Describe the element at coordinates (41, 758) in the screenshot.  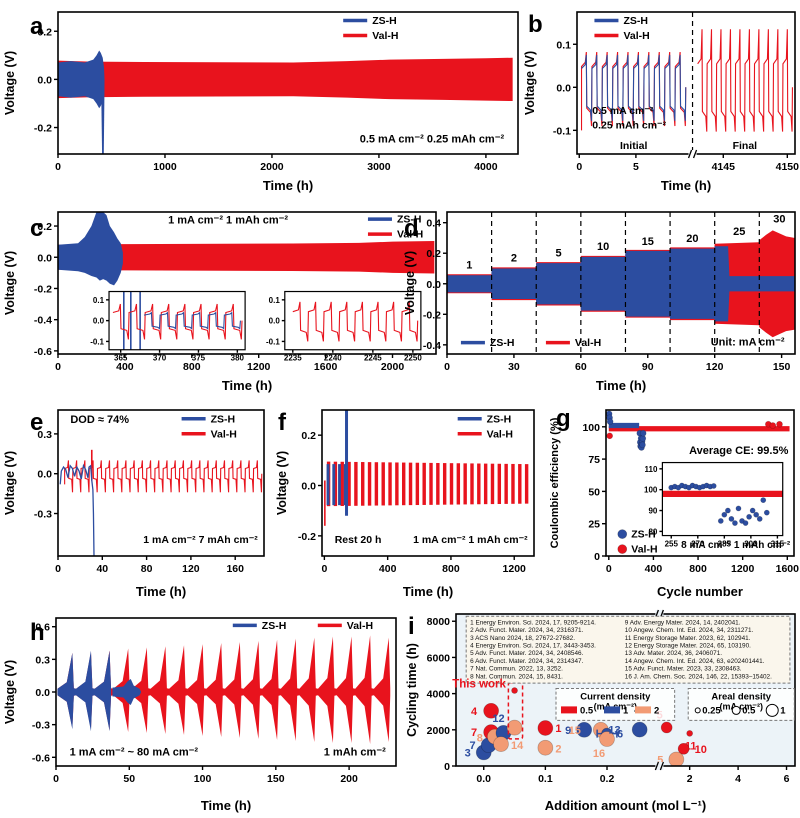
I see `svg-text: -0.6` at that location.